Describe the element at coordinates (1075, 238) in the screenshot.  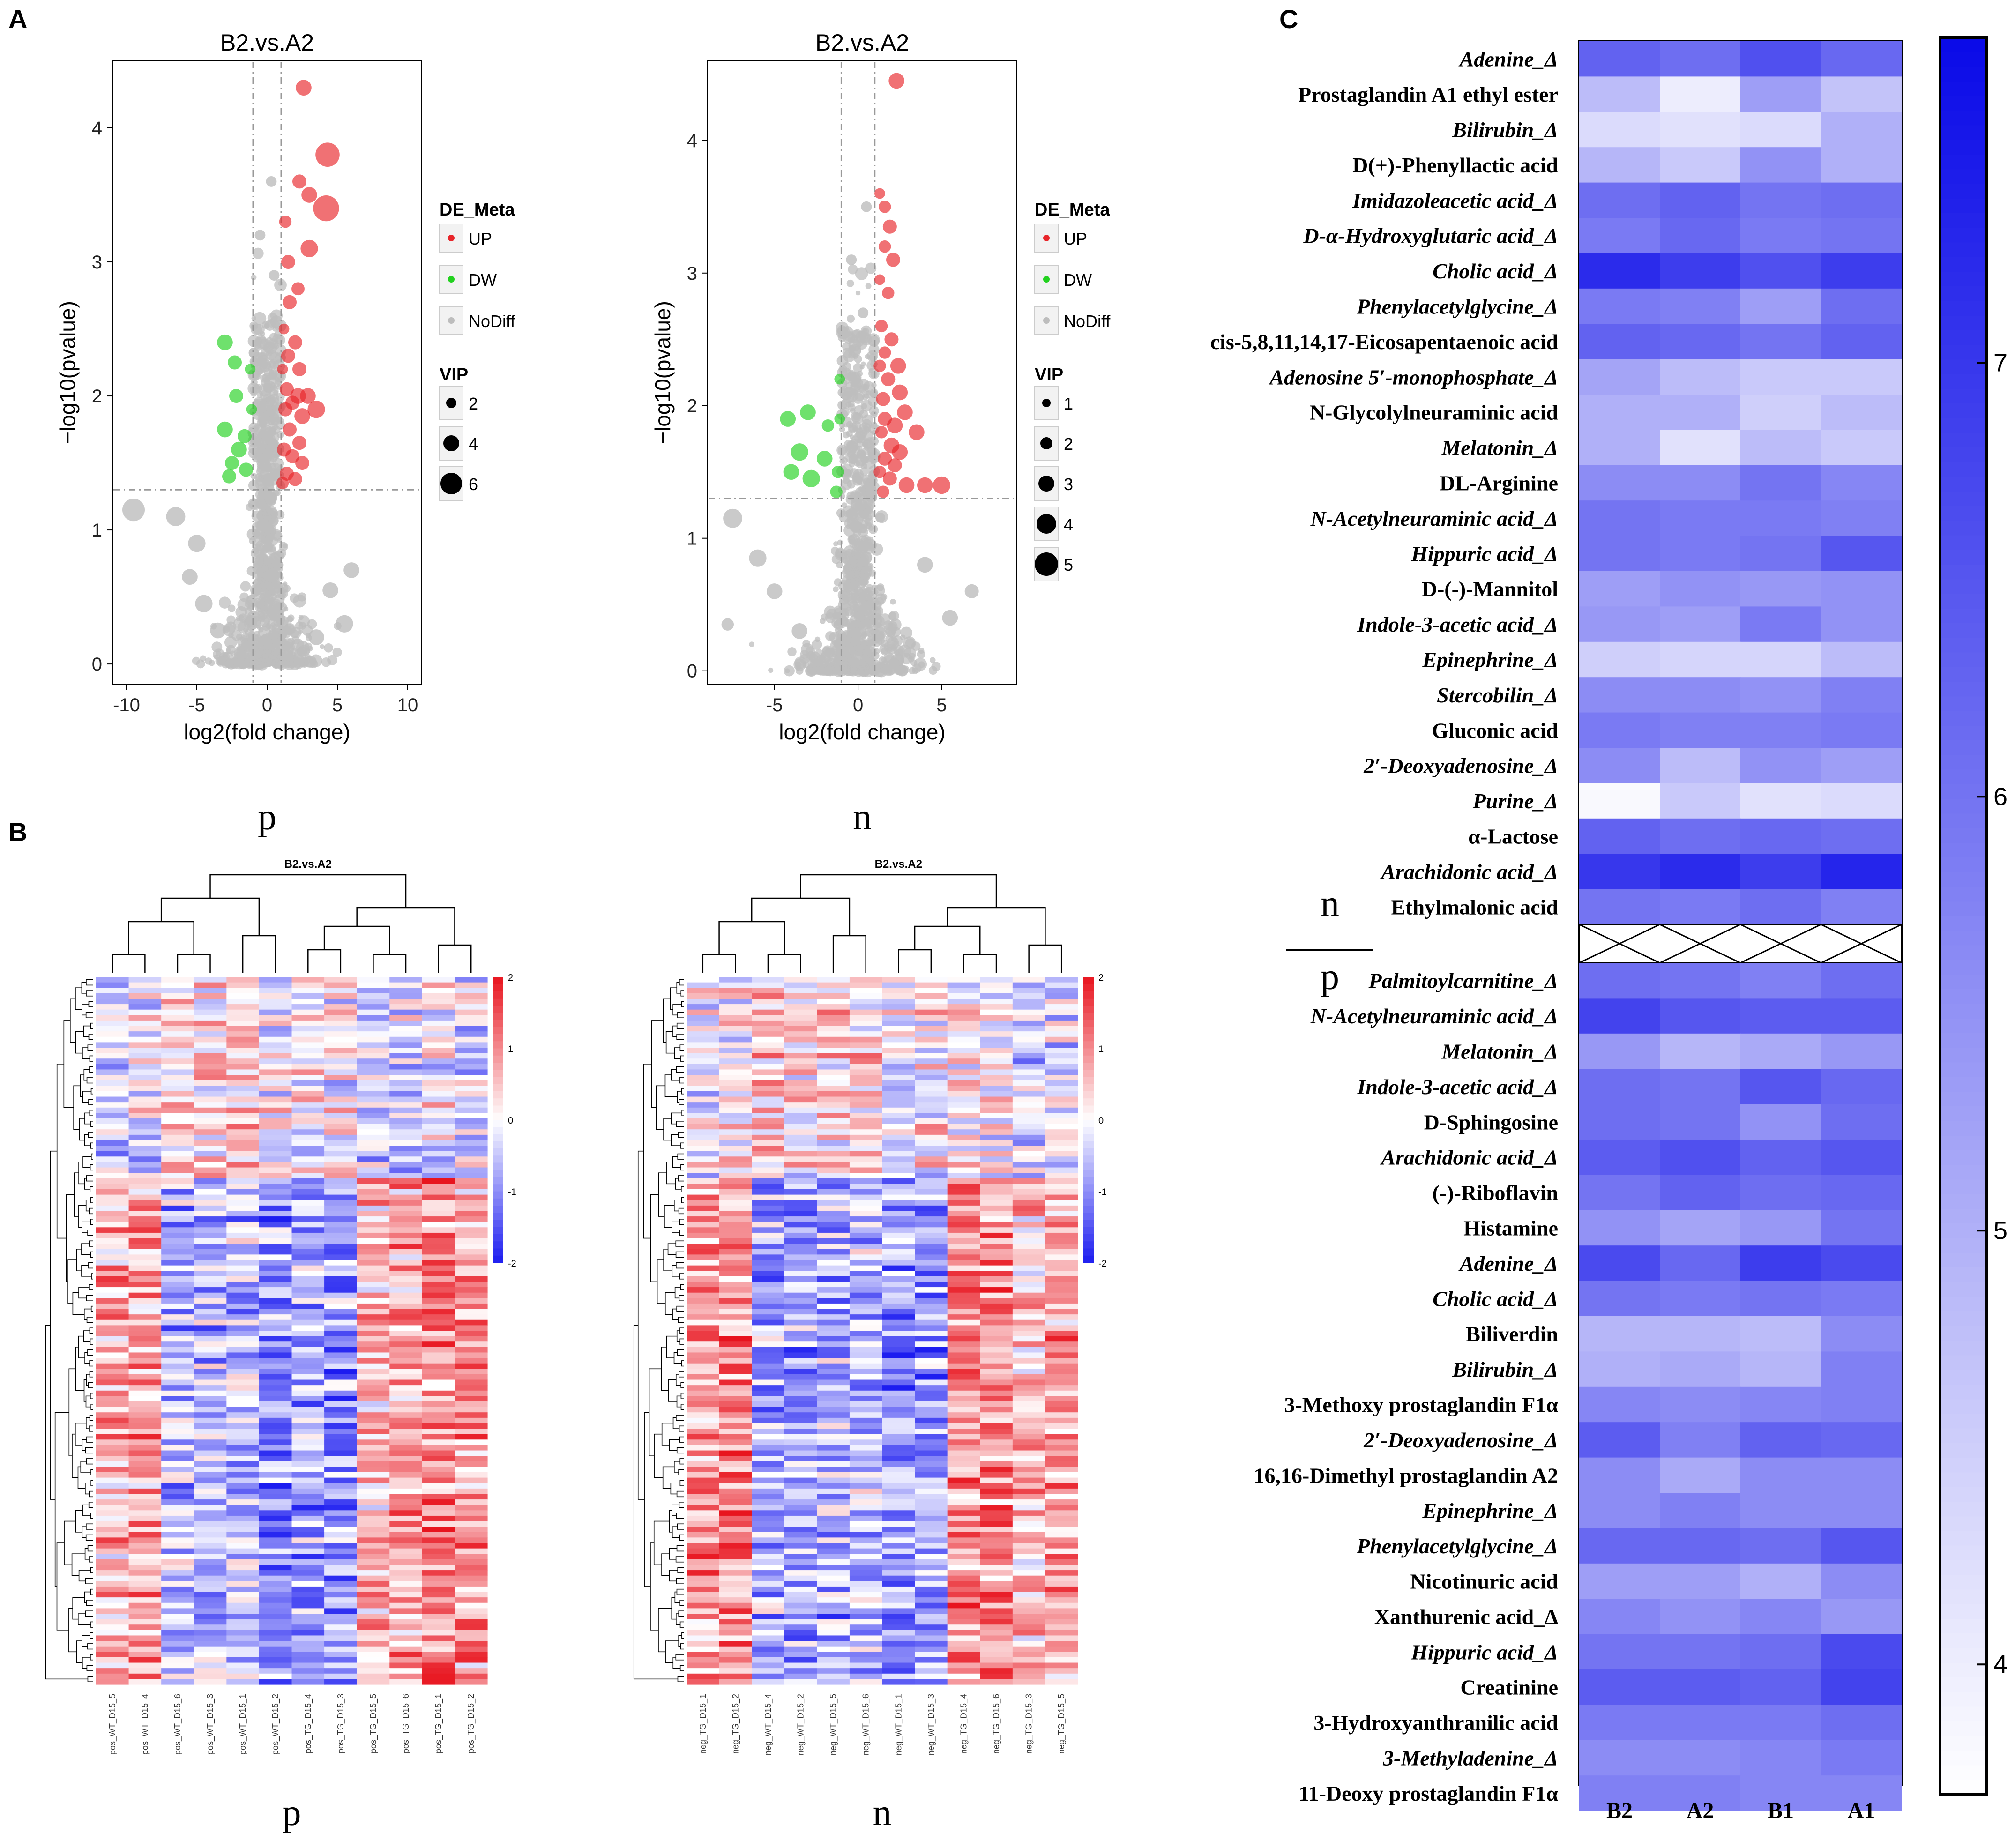
I see `legend-item-label: UP` at that location.